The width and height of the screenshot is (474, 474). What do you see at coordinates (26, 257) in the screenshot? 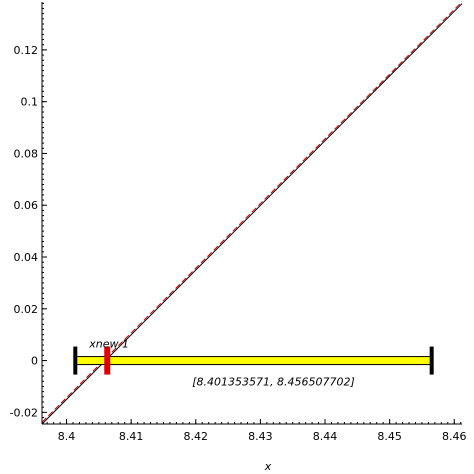
I see `y-tick-label: 0.04` at bounding box center [26, 257].